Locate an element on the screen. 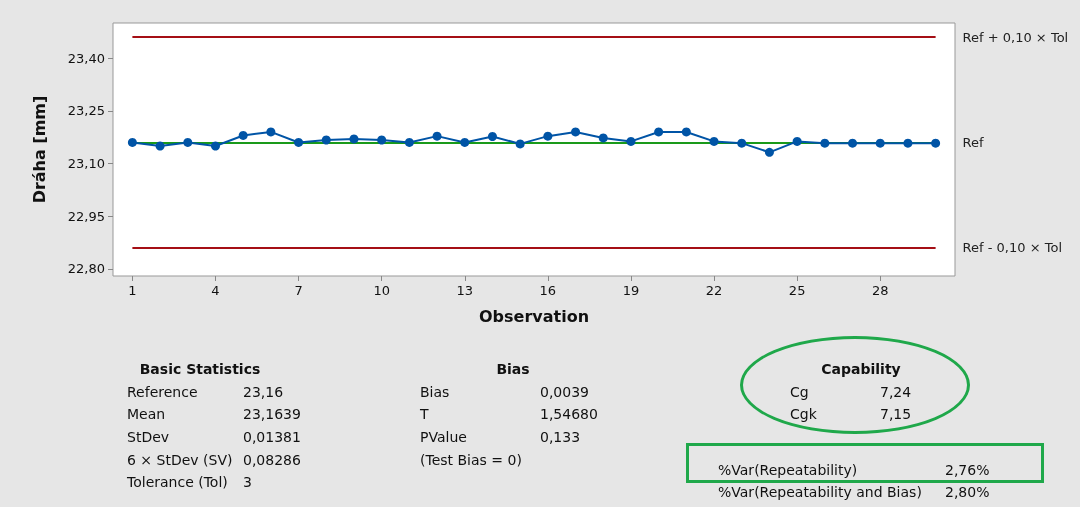 The image size is (1080, 507). x-tick-label: 7 is located at coordinates (298, 290).